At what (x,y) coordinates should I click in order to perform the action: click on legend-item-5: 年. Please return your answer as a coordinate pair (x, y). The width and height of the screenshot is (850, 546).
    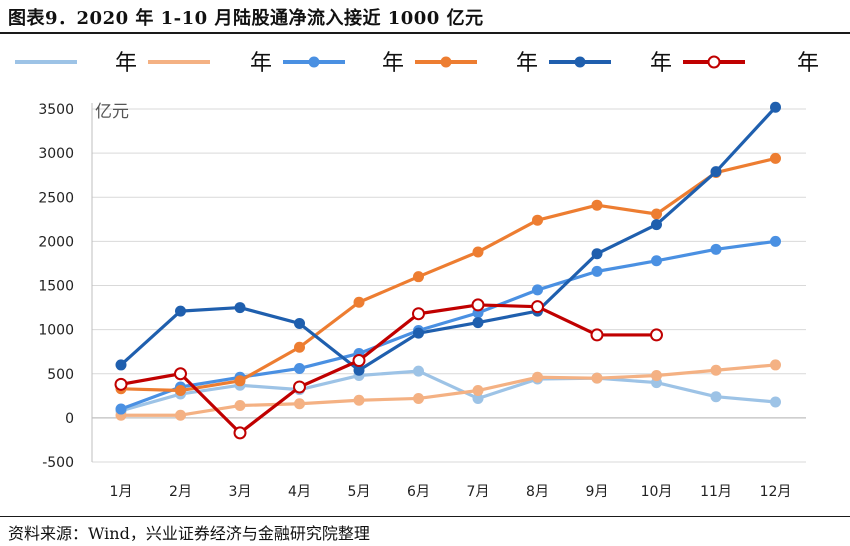
    Looking at the image, I should click on (563, 63).